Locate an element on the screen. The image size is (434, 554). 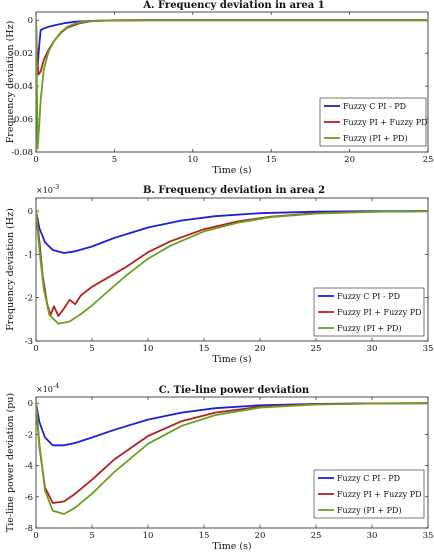
chart-title: A. Frequency deviation in area 1 is located at coordinates (233, 5).